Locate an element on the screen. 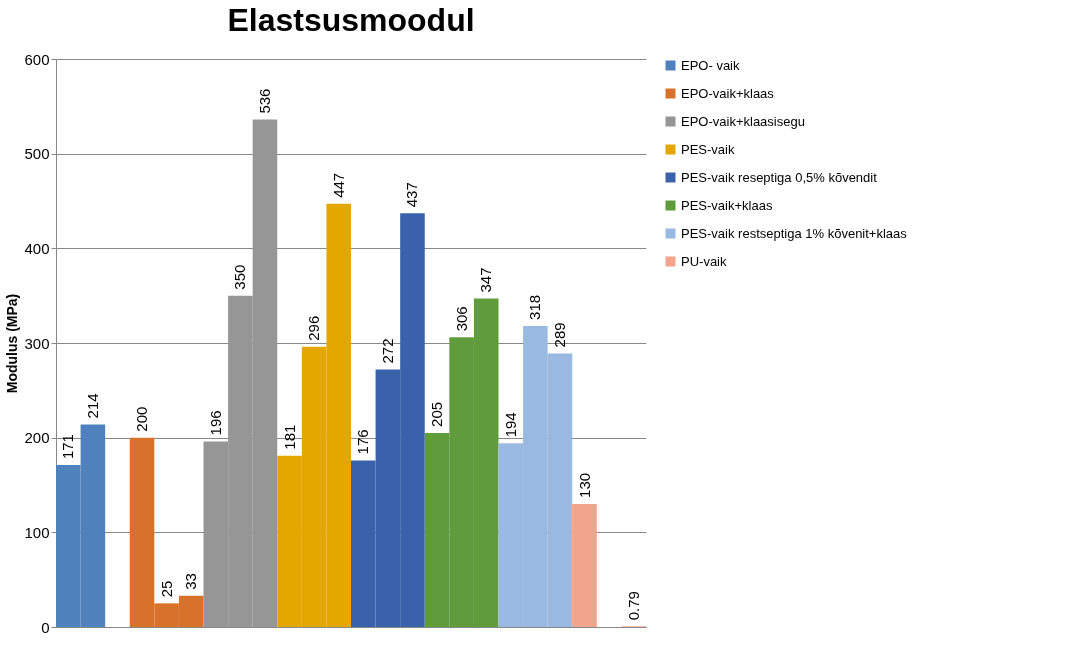 This screenshot has height=655, width=1084. data-label: 347 is located at coordinates (486, 280).